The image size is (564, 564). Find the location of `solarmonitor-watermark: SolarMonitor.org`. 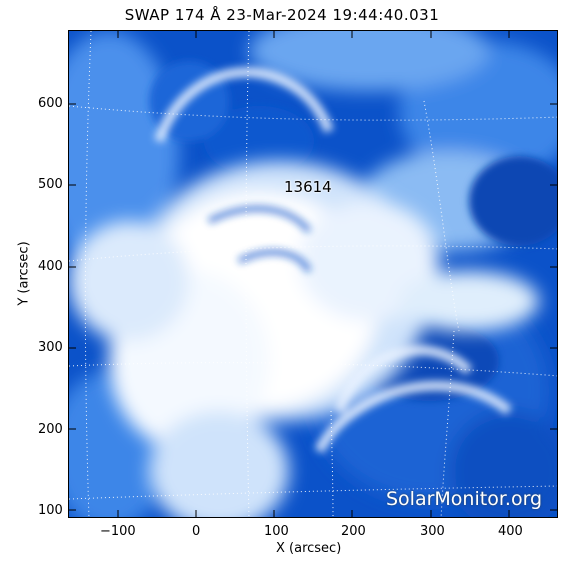

solarmonitor-watermark: SolarMonitor.org is located at coordinates (464, 499).